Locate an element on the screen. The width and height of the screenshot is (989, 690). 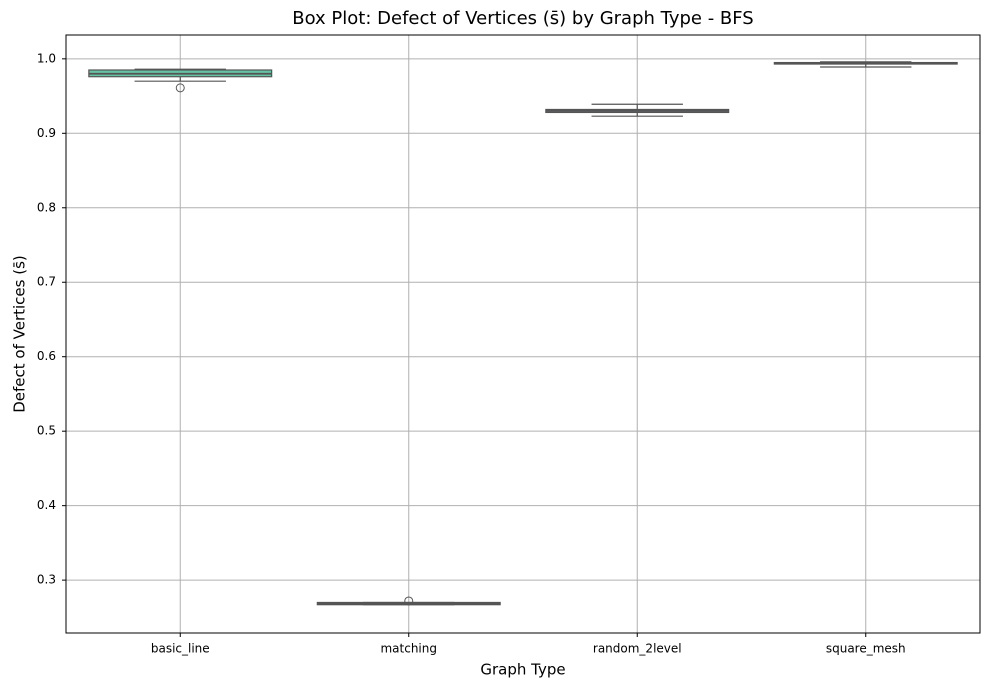
y-tick-label: 0.7 is located at coordinates (46, 282).